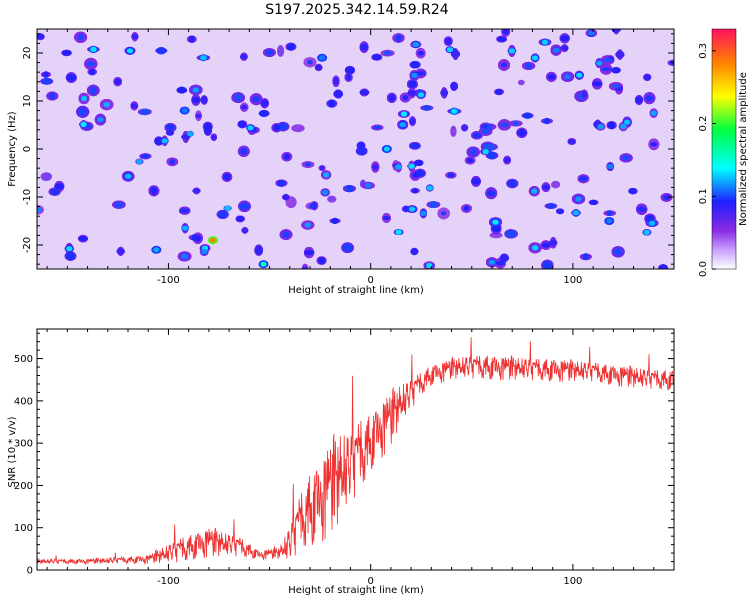  Describe the element at coordinates (572, 280) in the screenshot. I see `x-tick-label: 100` at that location.